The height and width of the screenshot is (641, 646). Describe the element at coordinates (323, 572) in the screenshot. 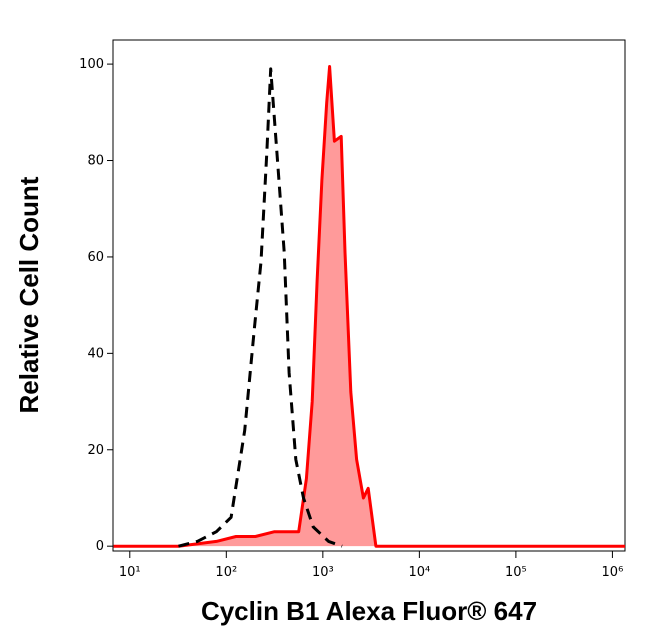

I see `x-tick-label: 10³` at that location.